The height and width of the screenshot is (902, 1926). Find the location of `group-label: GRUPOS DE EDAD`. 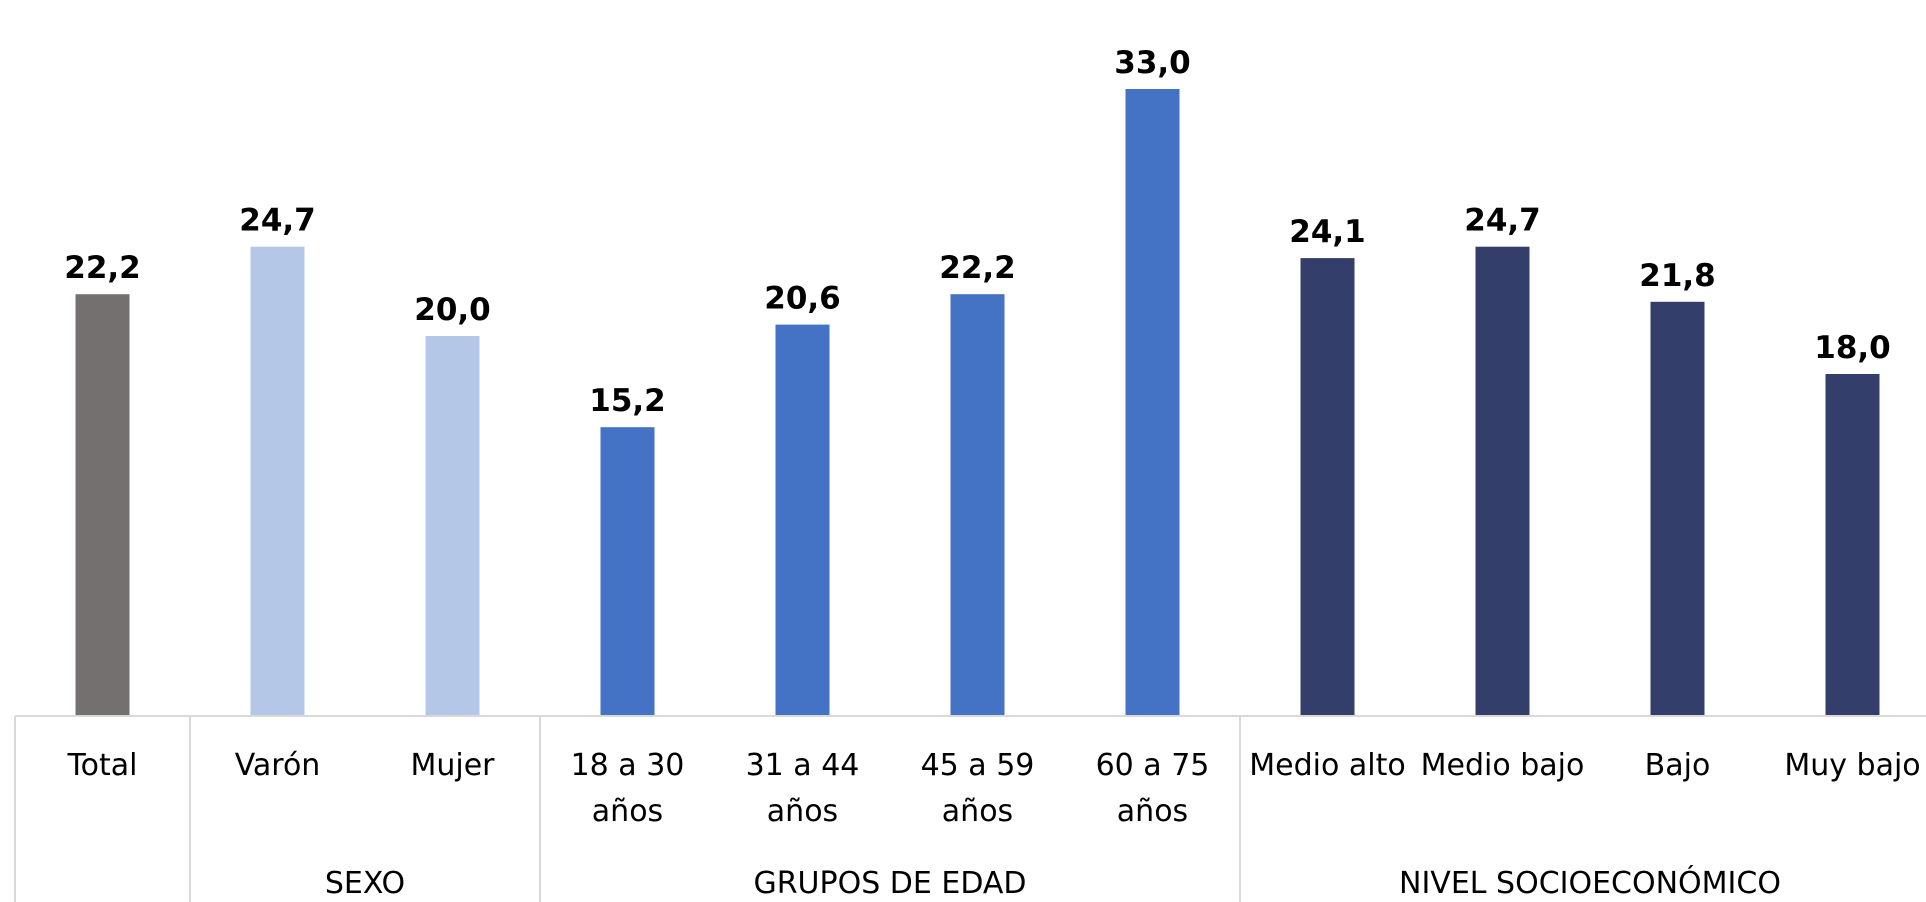

group-label: GRUPOS DE EDAD is located at coordinates (889, 883).